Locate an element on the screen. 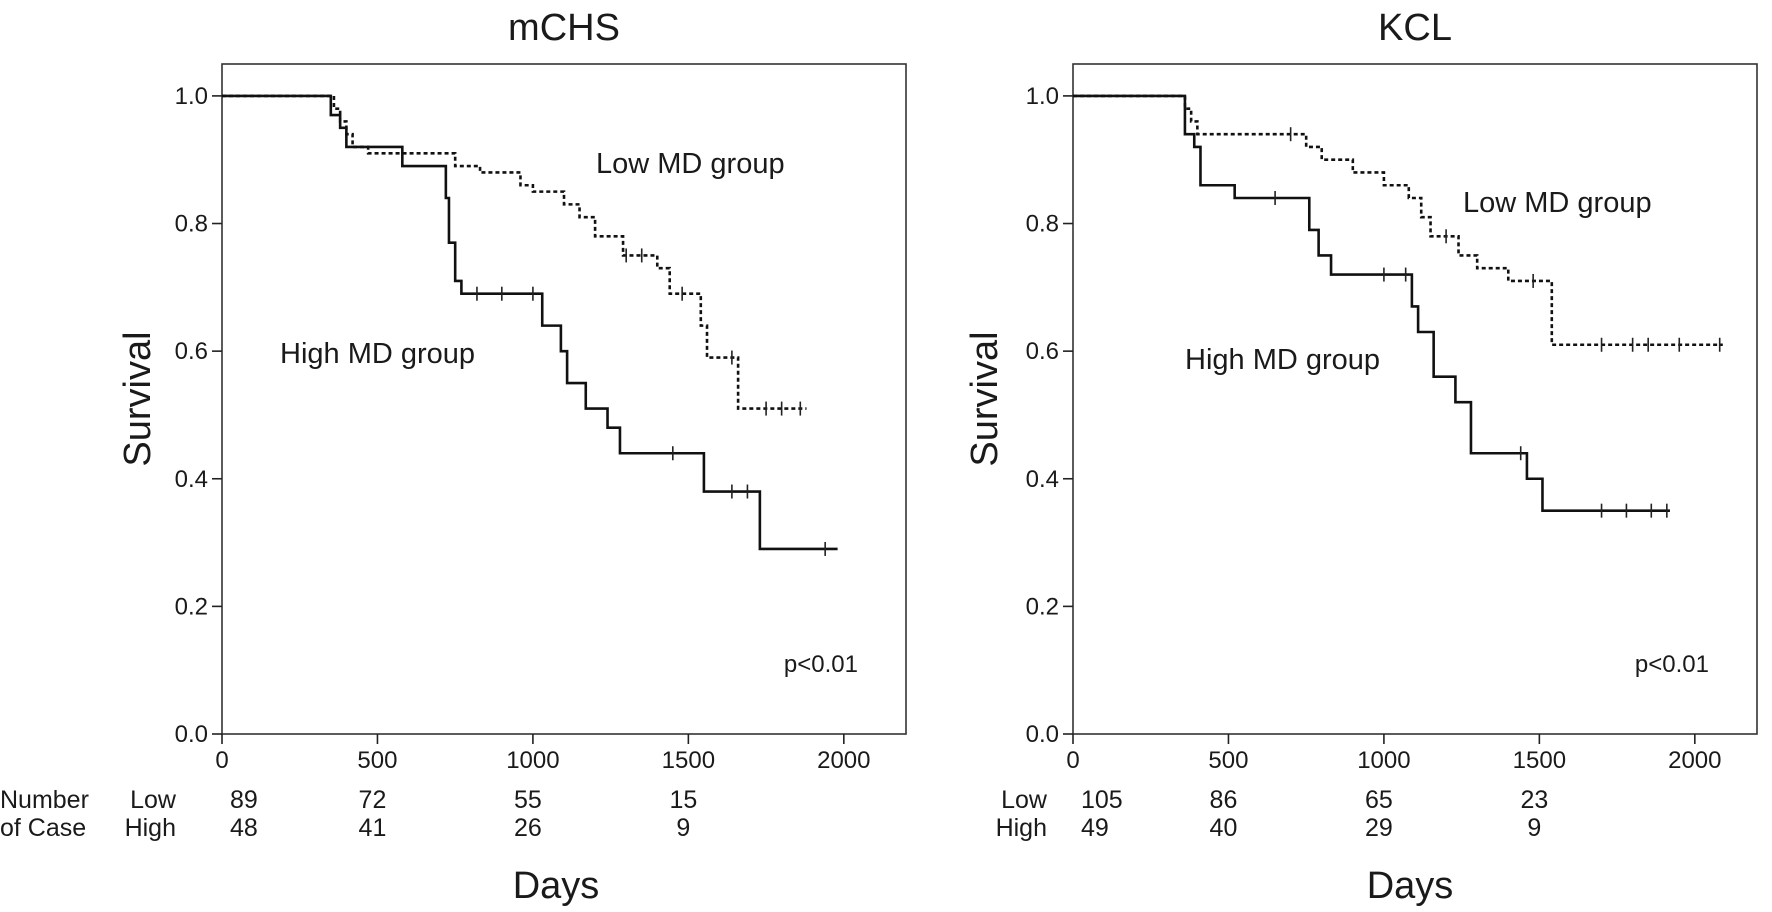 The height and width of the screenshot is (912, 1772). risk-table-value: 26 is located at coordinates (528, 828).